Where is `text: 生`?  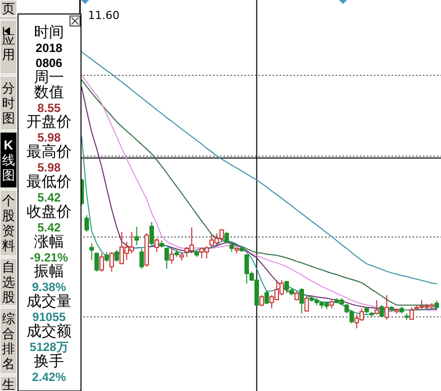 text: 生 is located at coordinates (8, 384).